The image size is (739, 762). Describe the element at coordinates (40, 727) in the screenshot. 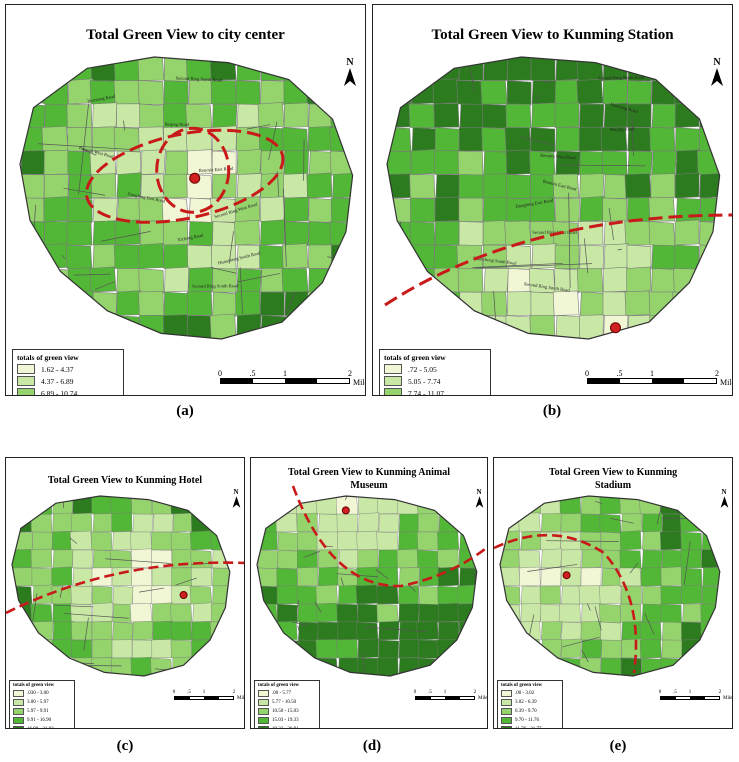

I see `legend-label: 16.90 - 31.02` at that location.